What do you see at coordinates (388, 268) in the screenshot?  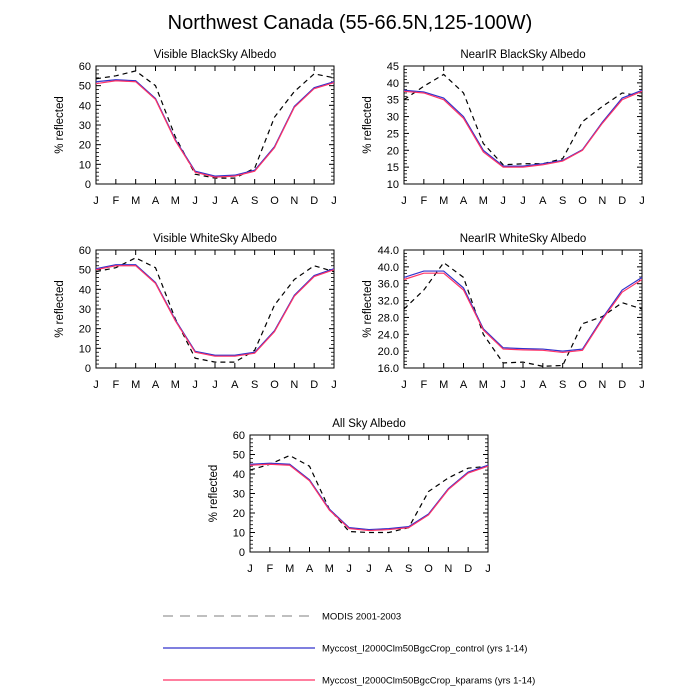 I see `y-tick-label: 40.0` at bounding box center [388, 268].